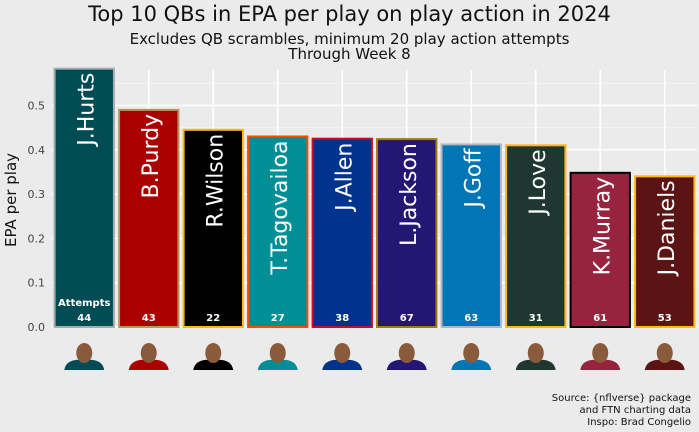 This screenshot has height=432, width=699. Describe the element at coordinates (37, 238) in the screenshot. I see `y-tick-label: 0.2` at that location.